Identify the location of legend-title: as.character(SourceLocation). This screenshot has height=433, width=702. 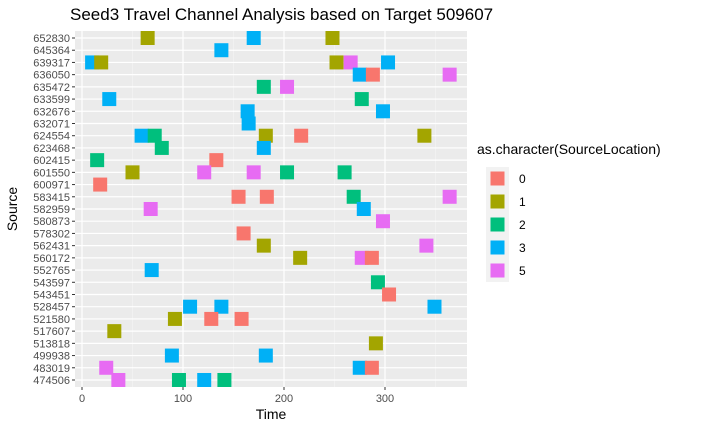
(569, 149).